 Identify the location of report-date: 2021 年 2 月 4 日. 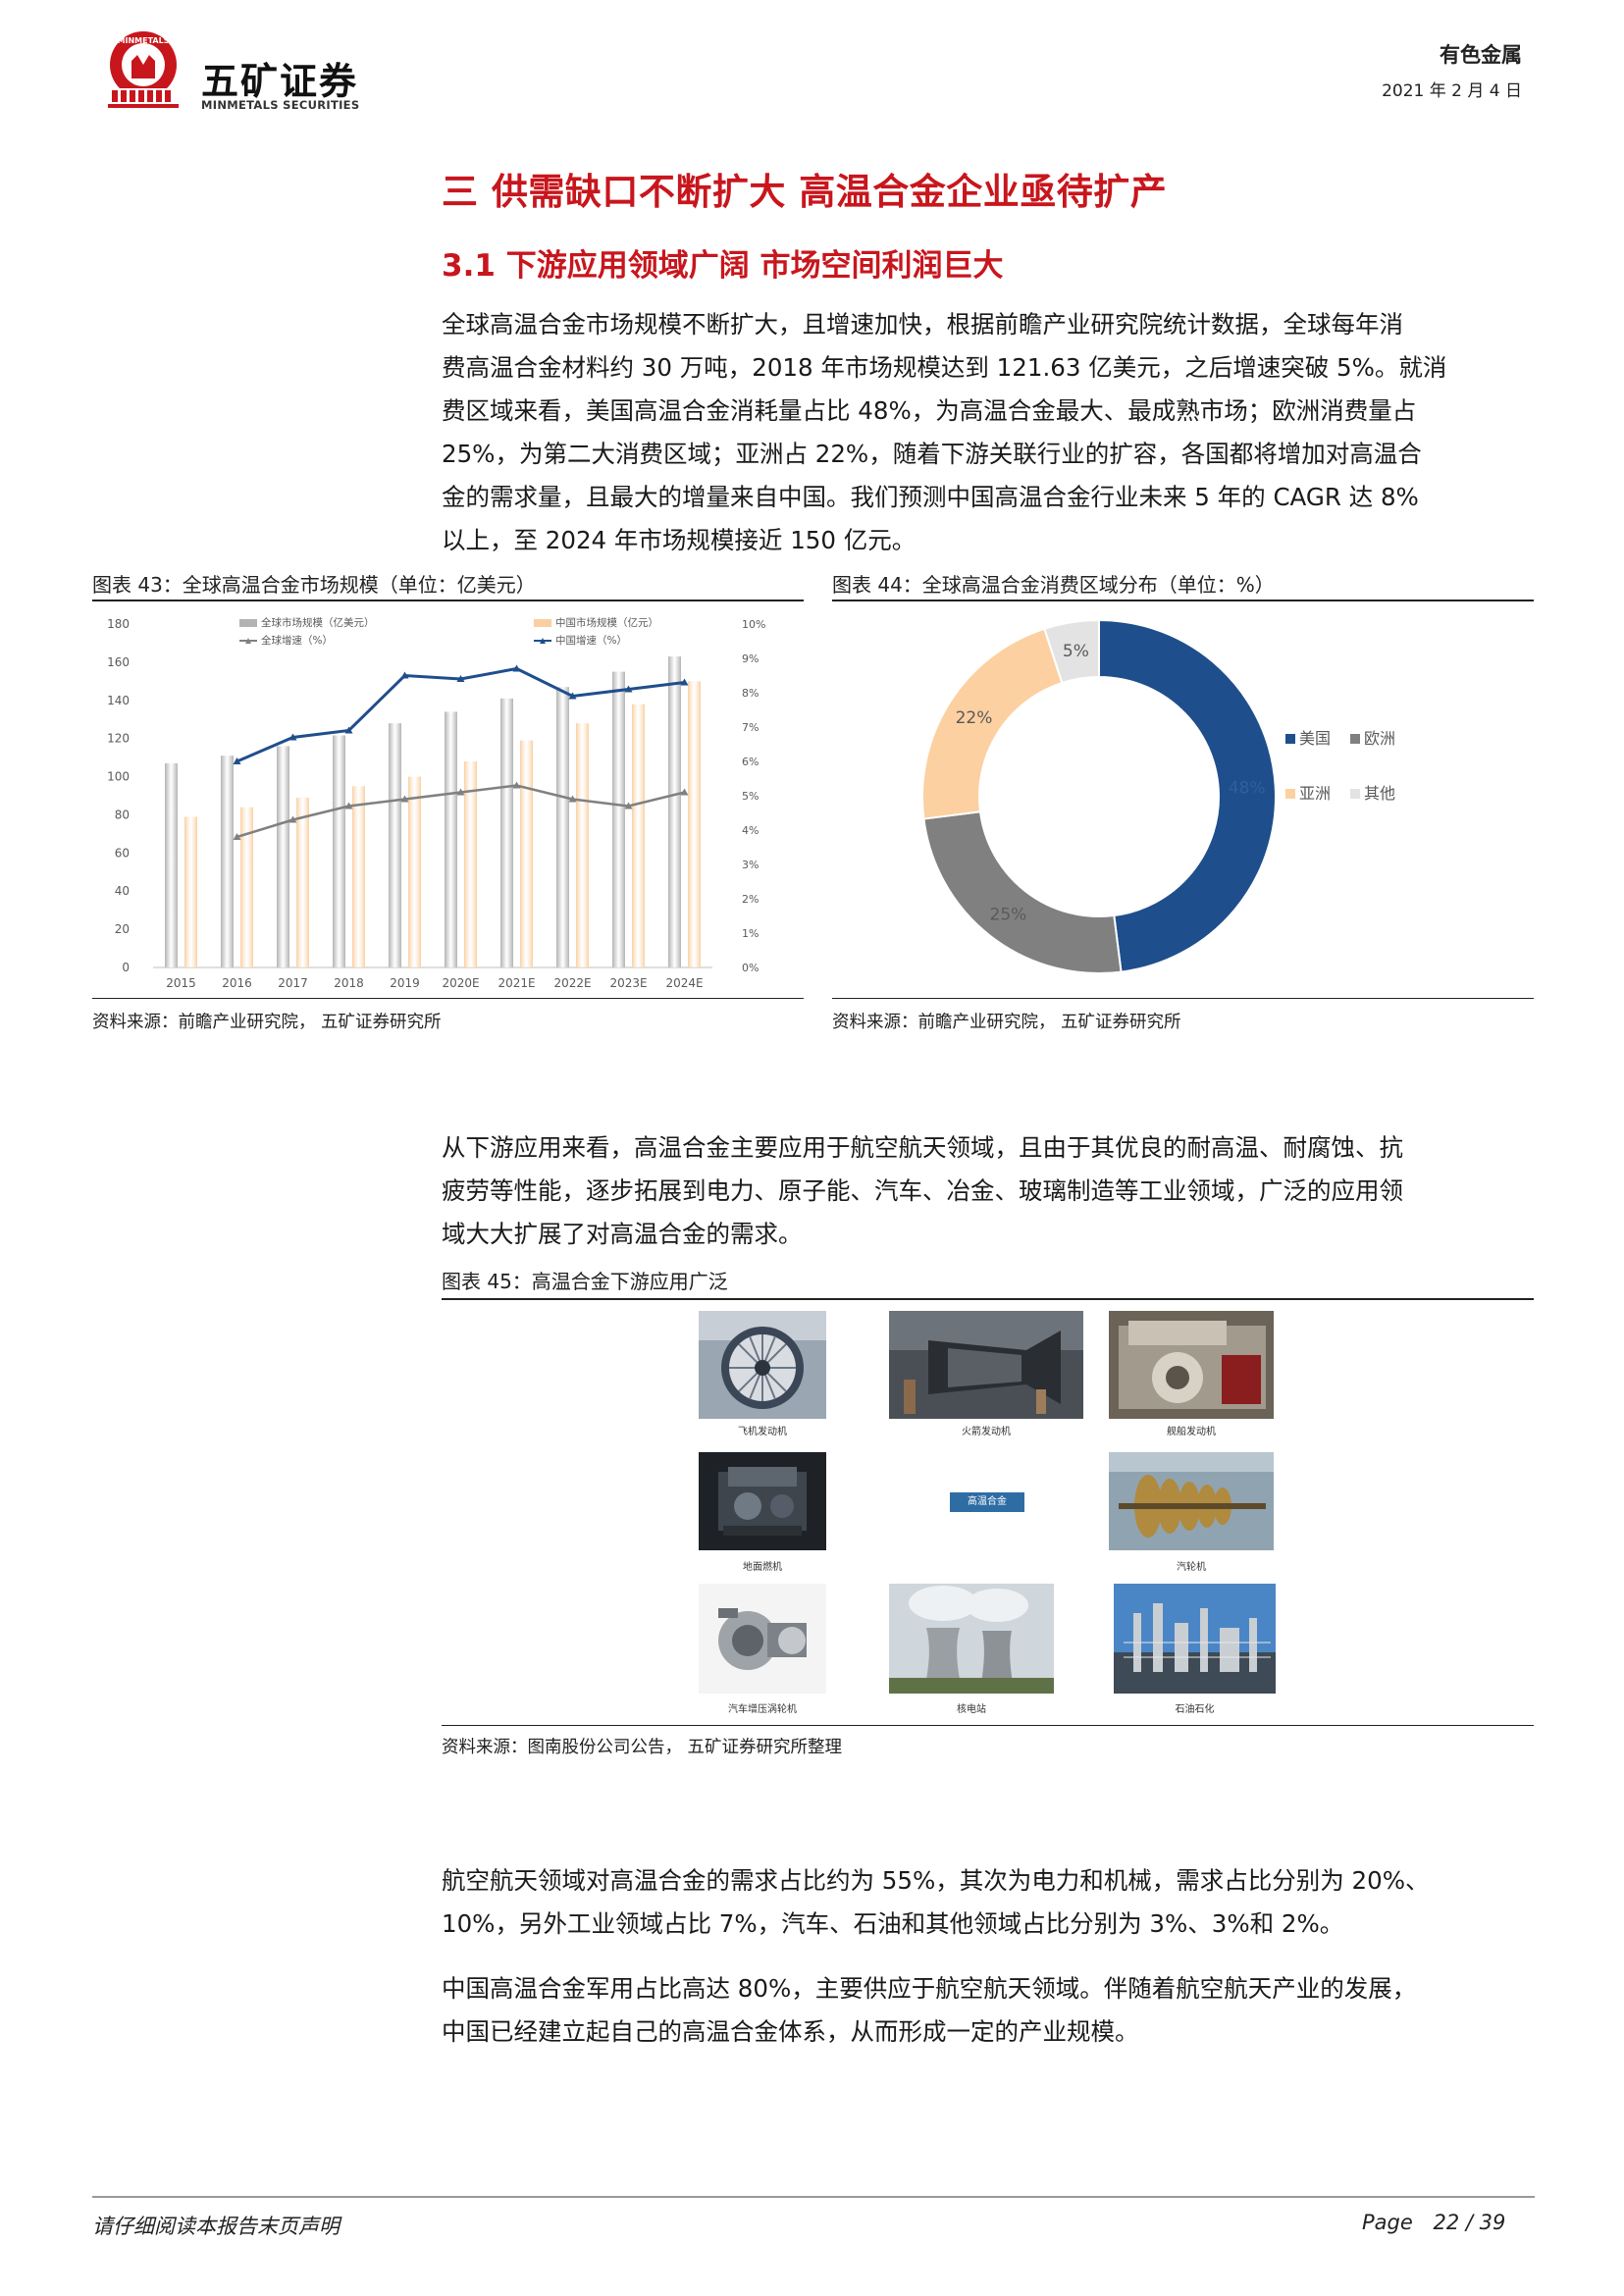
(1452, 91).